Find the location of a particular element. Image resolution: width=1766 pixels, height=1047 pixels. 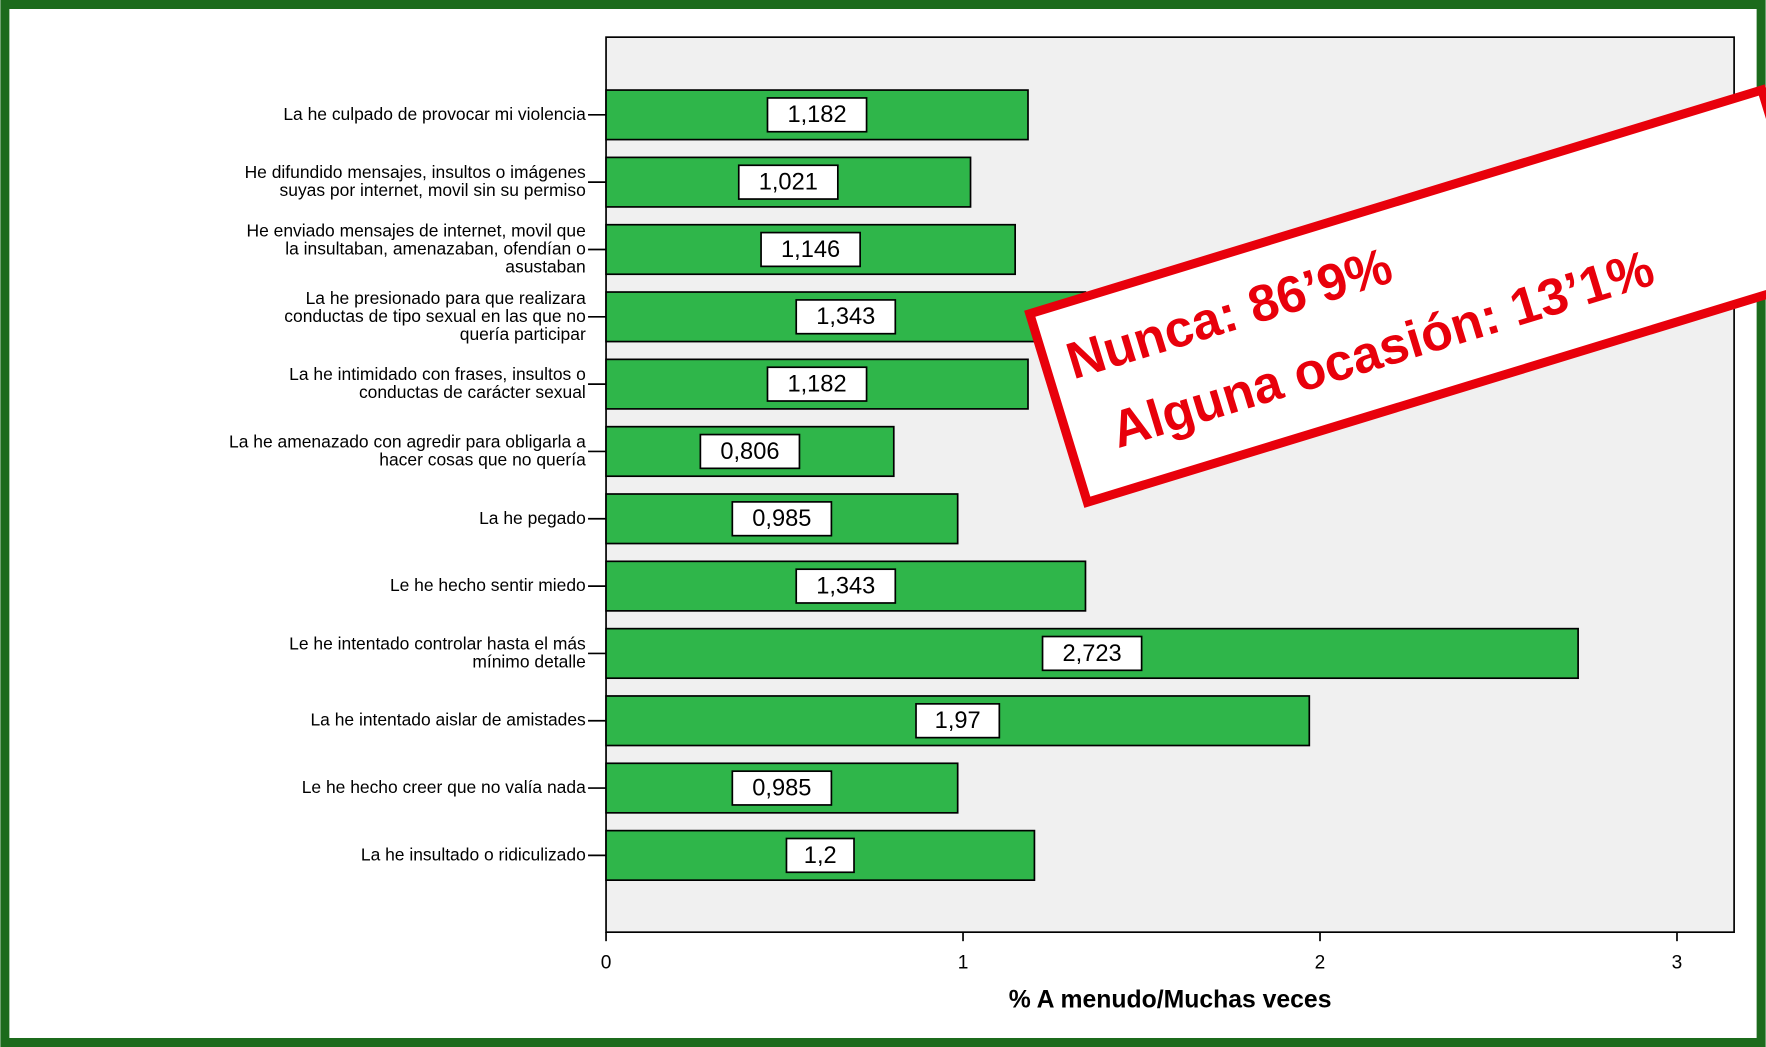

value-label: 0,806 is located at coordinates (750, 451).